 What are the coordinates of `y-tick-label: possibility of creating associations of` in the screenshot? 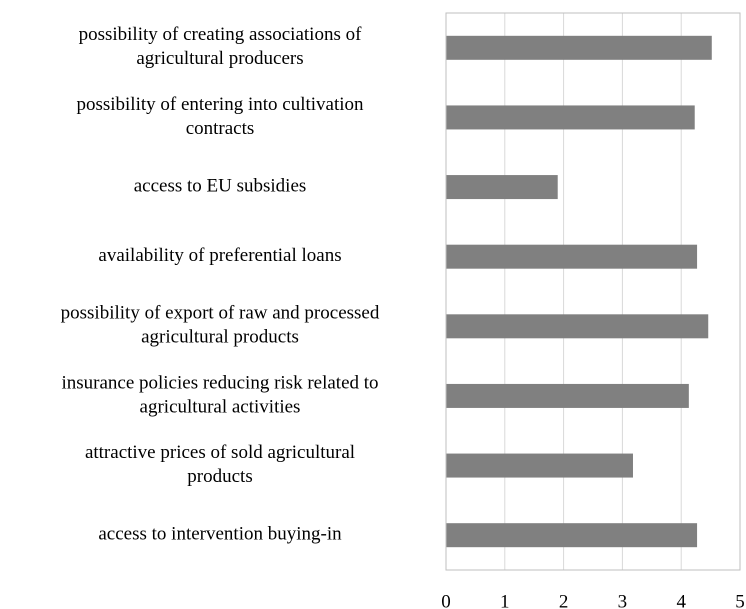 It's located at (221, 34).